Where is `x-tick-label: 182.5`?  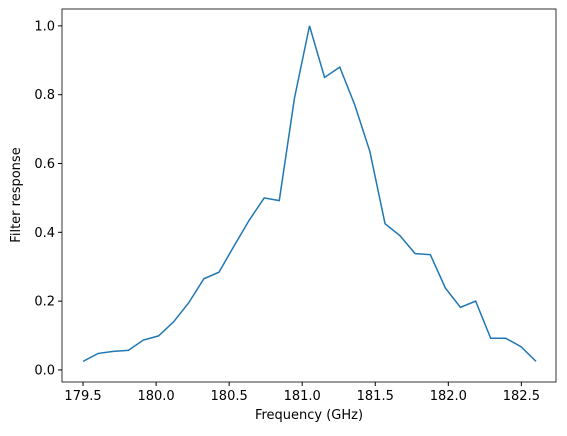
x-tick-label: 182.5 is located at coordinates (521, 396).